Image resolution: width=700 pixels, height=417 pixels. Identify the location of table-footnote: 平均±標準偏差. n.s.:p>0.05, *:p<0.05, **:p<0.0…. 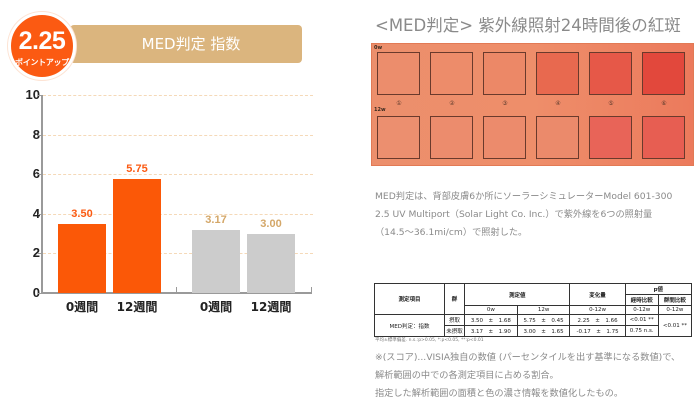
(429, 340).